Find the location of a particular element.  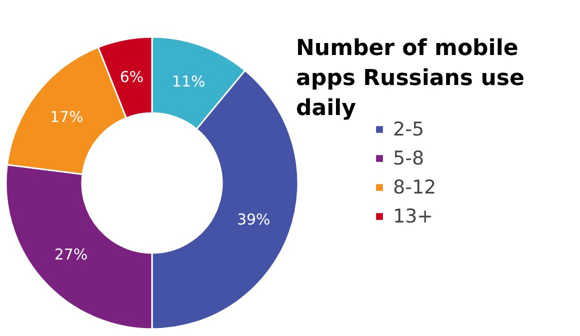

text: Number of mobile apps Russians use daily is located at coordinates (410, 78).